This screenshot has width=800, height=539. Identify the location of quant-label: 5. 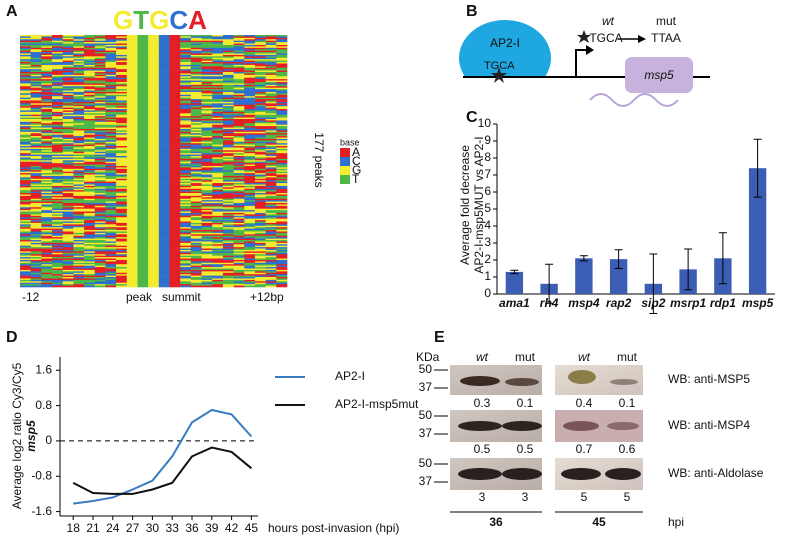
(584, 497).